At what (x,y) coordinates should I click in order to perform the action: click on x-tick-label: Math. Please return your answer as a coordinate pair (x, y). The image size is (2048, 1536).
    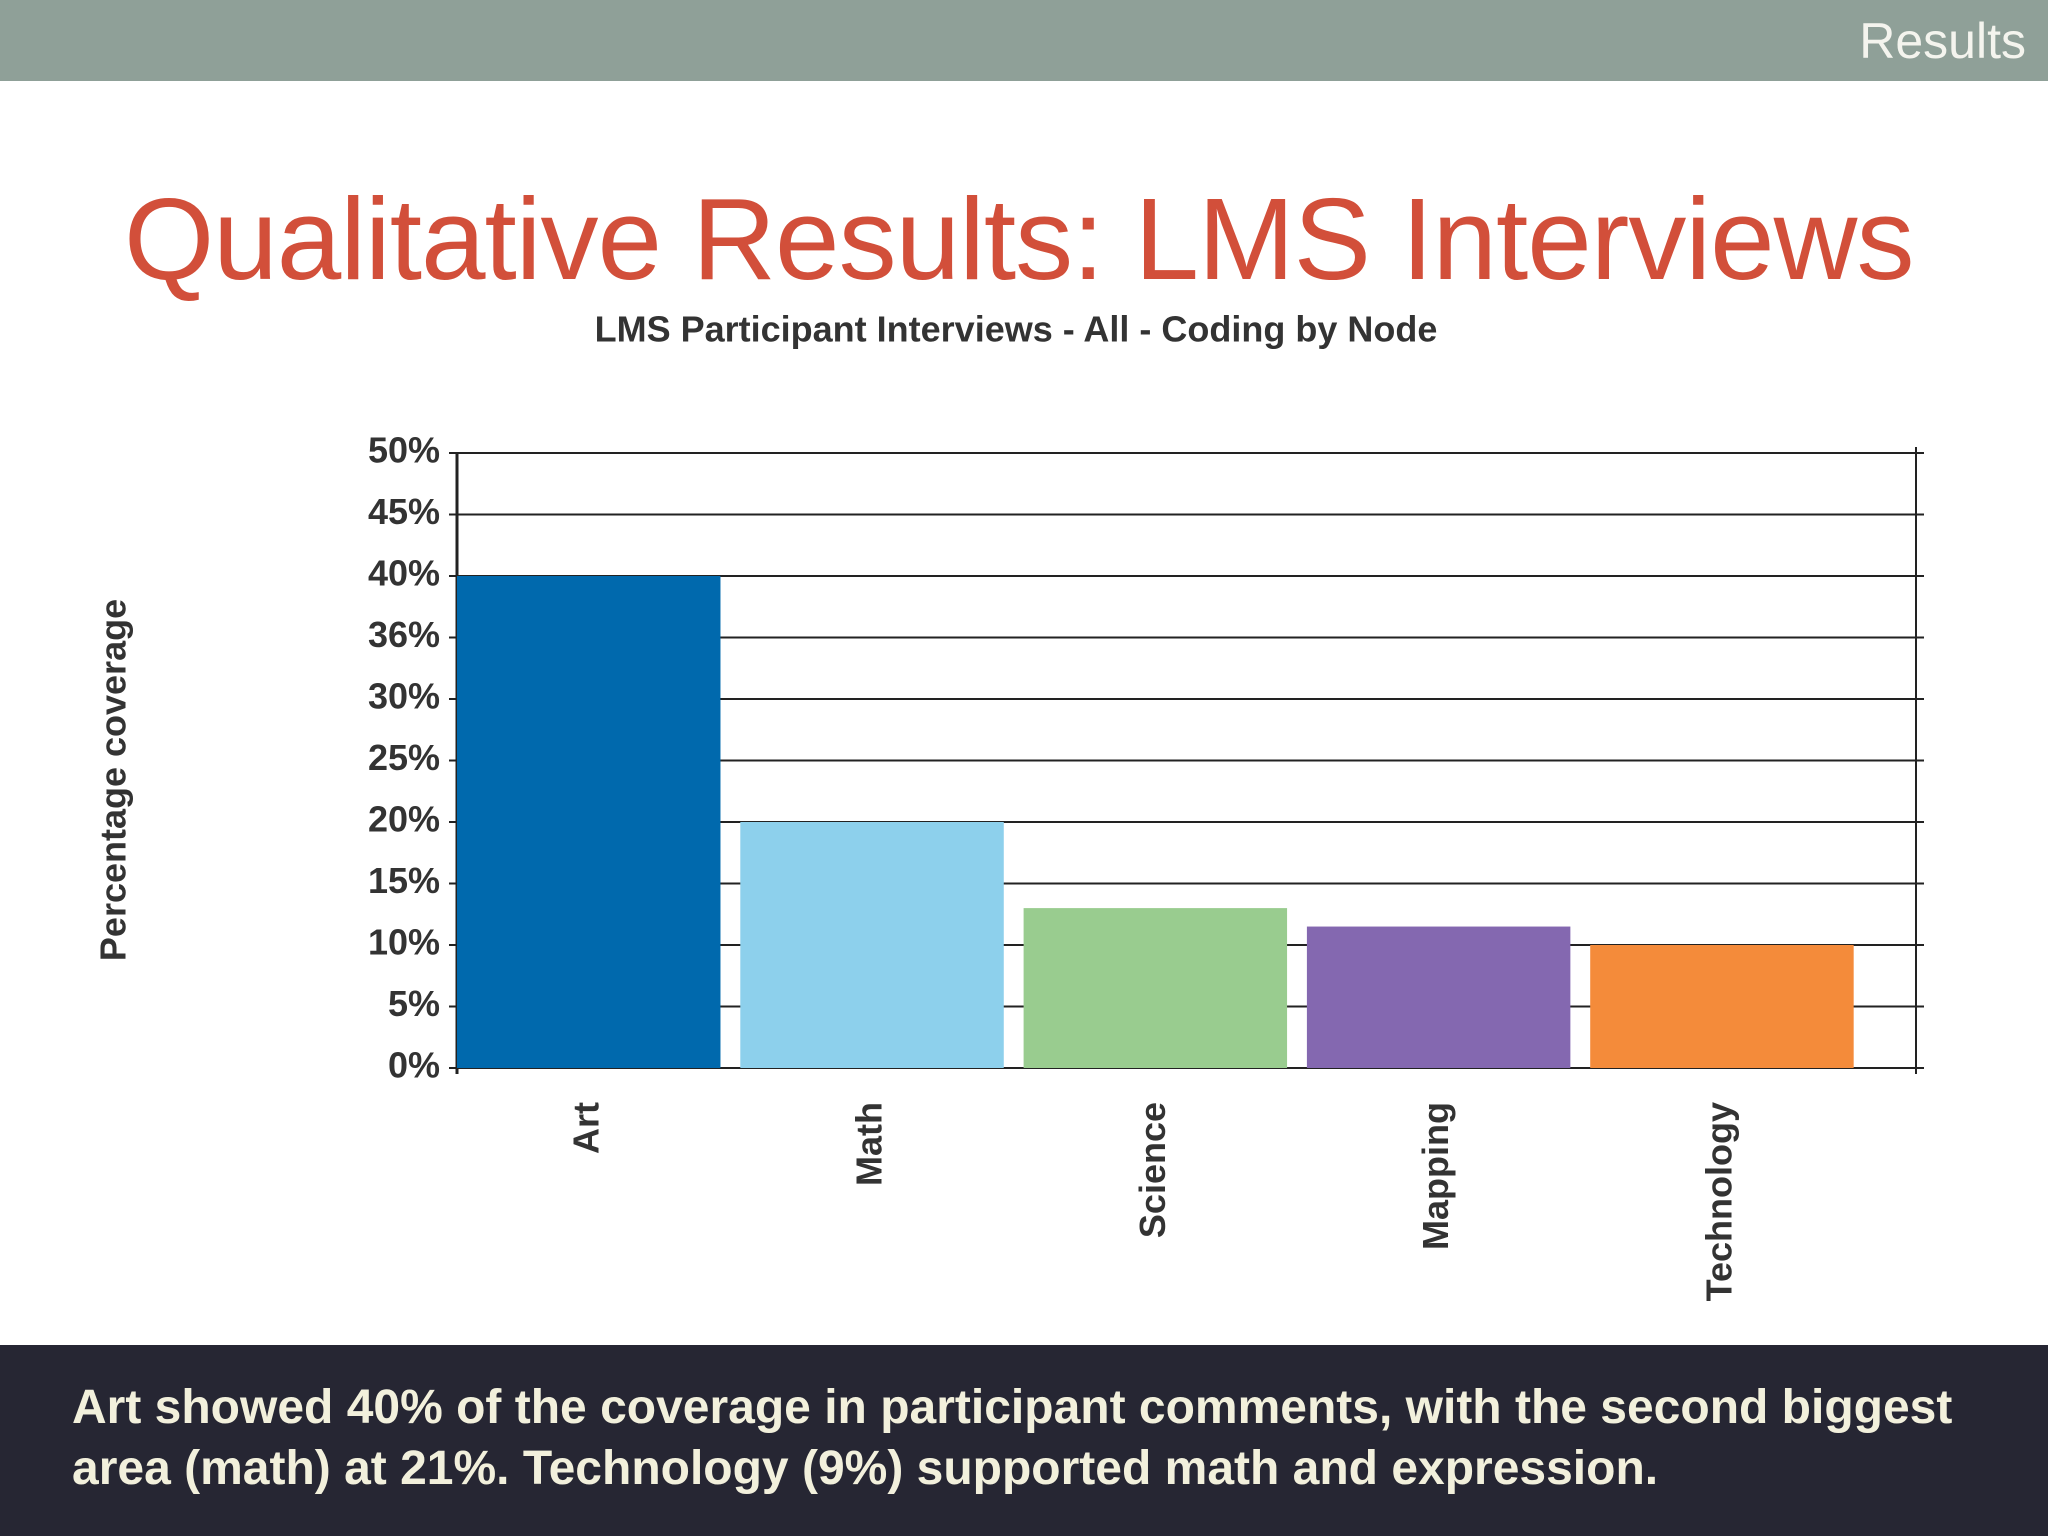
    Looking at the image, I should click on (869, 1144).